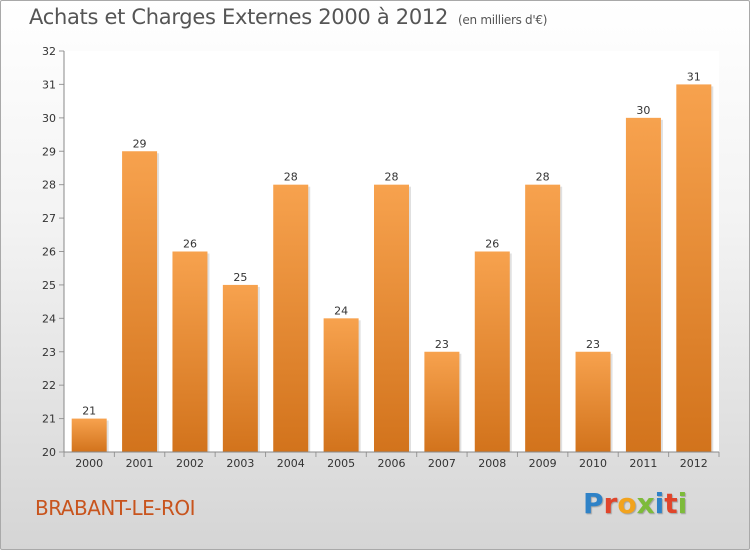 This screenshot has width=750, height=550. What do you see at coordinates (49, 151) in the screenshot?
I see `y-tick-label: 29` at bounding box center [49, 151].